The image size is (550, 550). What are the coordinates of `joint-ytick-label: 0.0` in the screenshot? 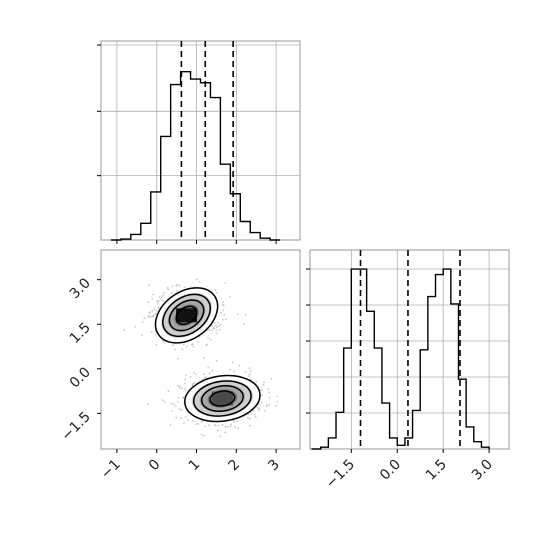 It's located at (80, 377).